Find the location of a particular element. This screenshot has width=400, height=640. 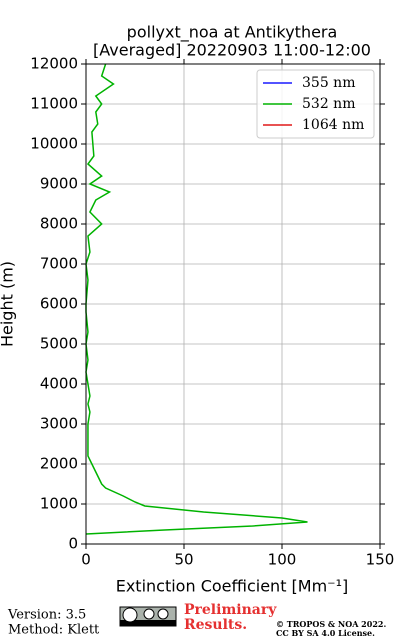

y-axis-label: Height (m) is located at coordinates (8, 304).